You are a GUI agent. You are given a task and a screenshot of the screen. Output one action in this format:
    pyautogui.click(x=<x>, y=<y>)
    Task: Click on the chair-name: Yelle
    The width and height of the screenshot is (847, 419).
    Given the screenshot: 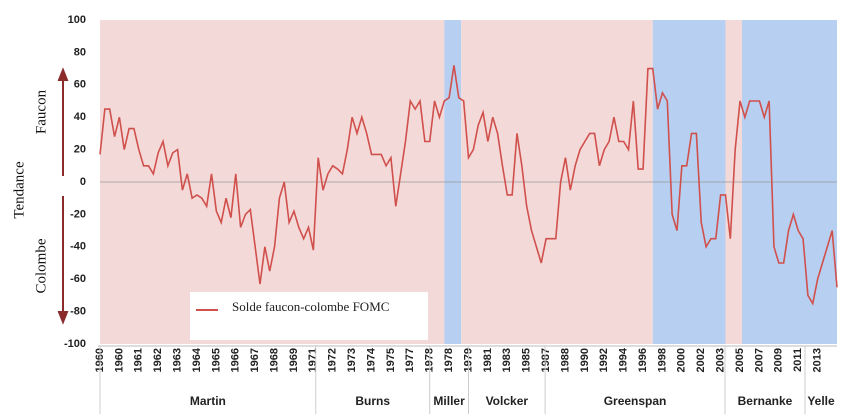 What is the action you would take?
    pyautogui.click(x=821, y=401)
    